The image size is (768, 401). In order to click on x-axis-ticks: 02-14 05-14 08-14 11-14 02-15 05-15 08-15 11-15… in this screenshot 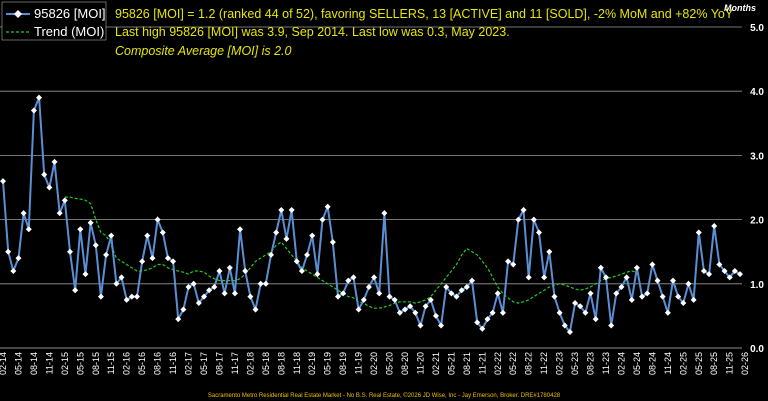, I will do `click(375, 363)`.